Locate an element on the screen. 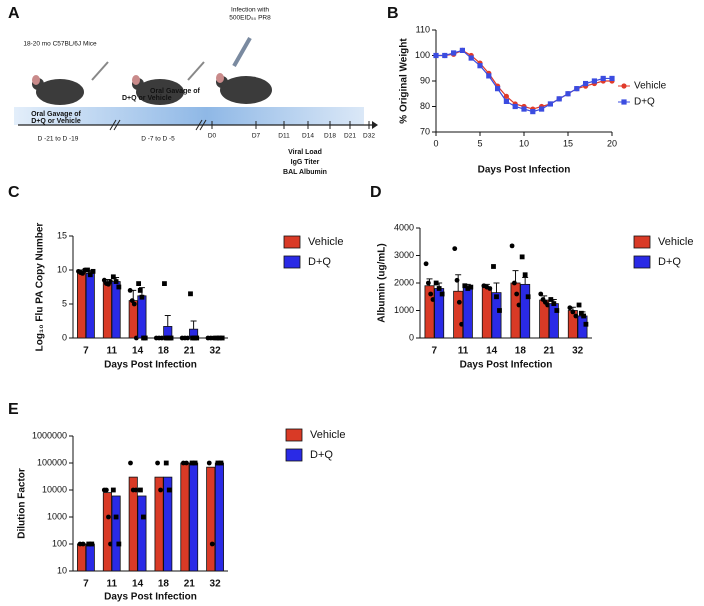 Image resolution: width=704 pixels, height=606 pixels. panel-label: B is located at coordinates (393, 13).